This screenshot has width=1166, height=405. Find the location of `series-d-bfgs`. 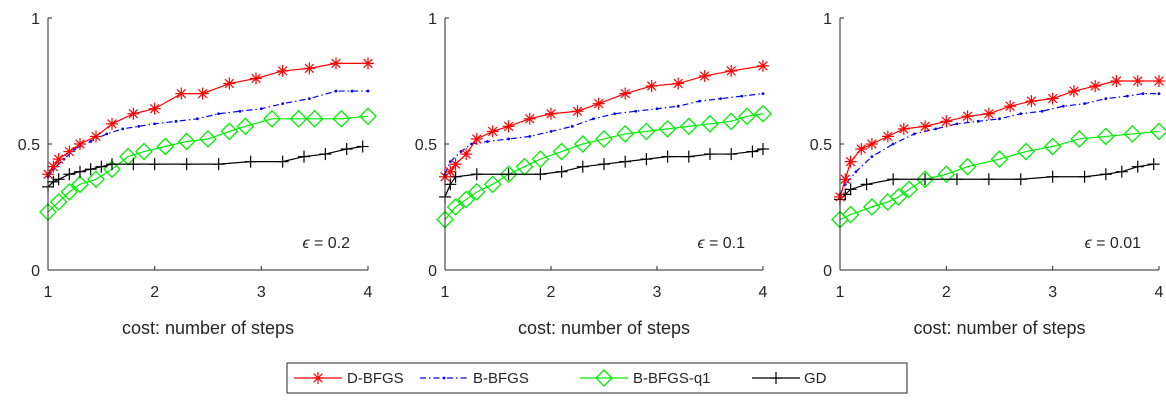

series-d-bfgs is located at coordinates (208, 119).